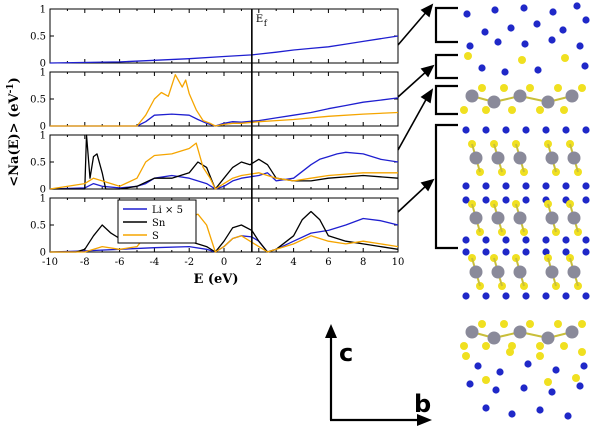 The height and width of the screenshot is (434, 600). What do you see at coordinates (223, 166) in the screenshot?
I see `series-line-panel3-s` at bounding box center [223, 166].